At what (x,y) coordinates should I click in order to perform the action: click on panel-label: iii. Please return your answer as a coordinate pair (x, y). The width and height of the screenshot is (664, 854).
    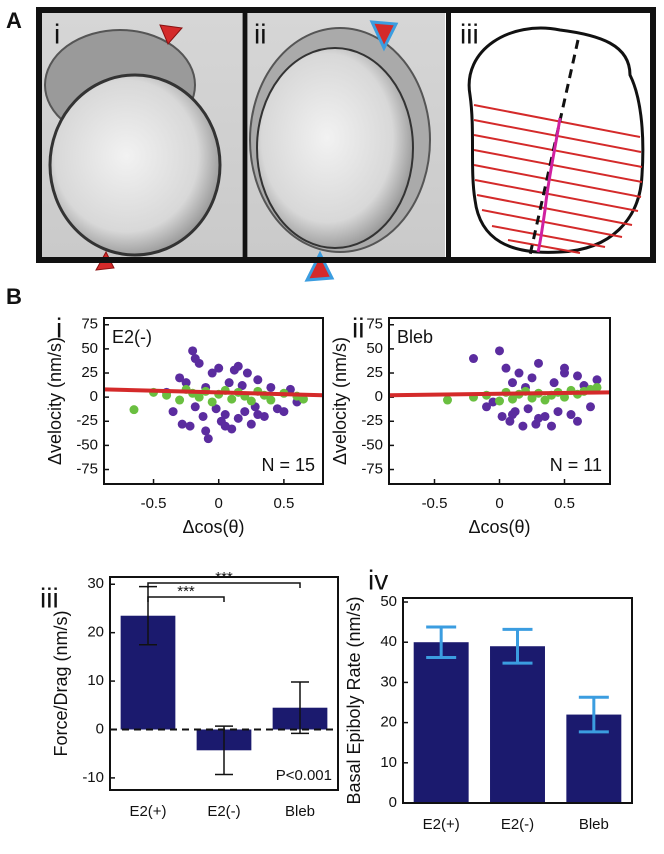
    Looking at the image, I should click on (49, 597).